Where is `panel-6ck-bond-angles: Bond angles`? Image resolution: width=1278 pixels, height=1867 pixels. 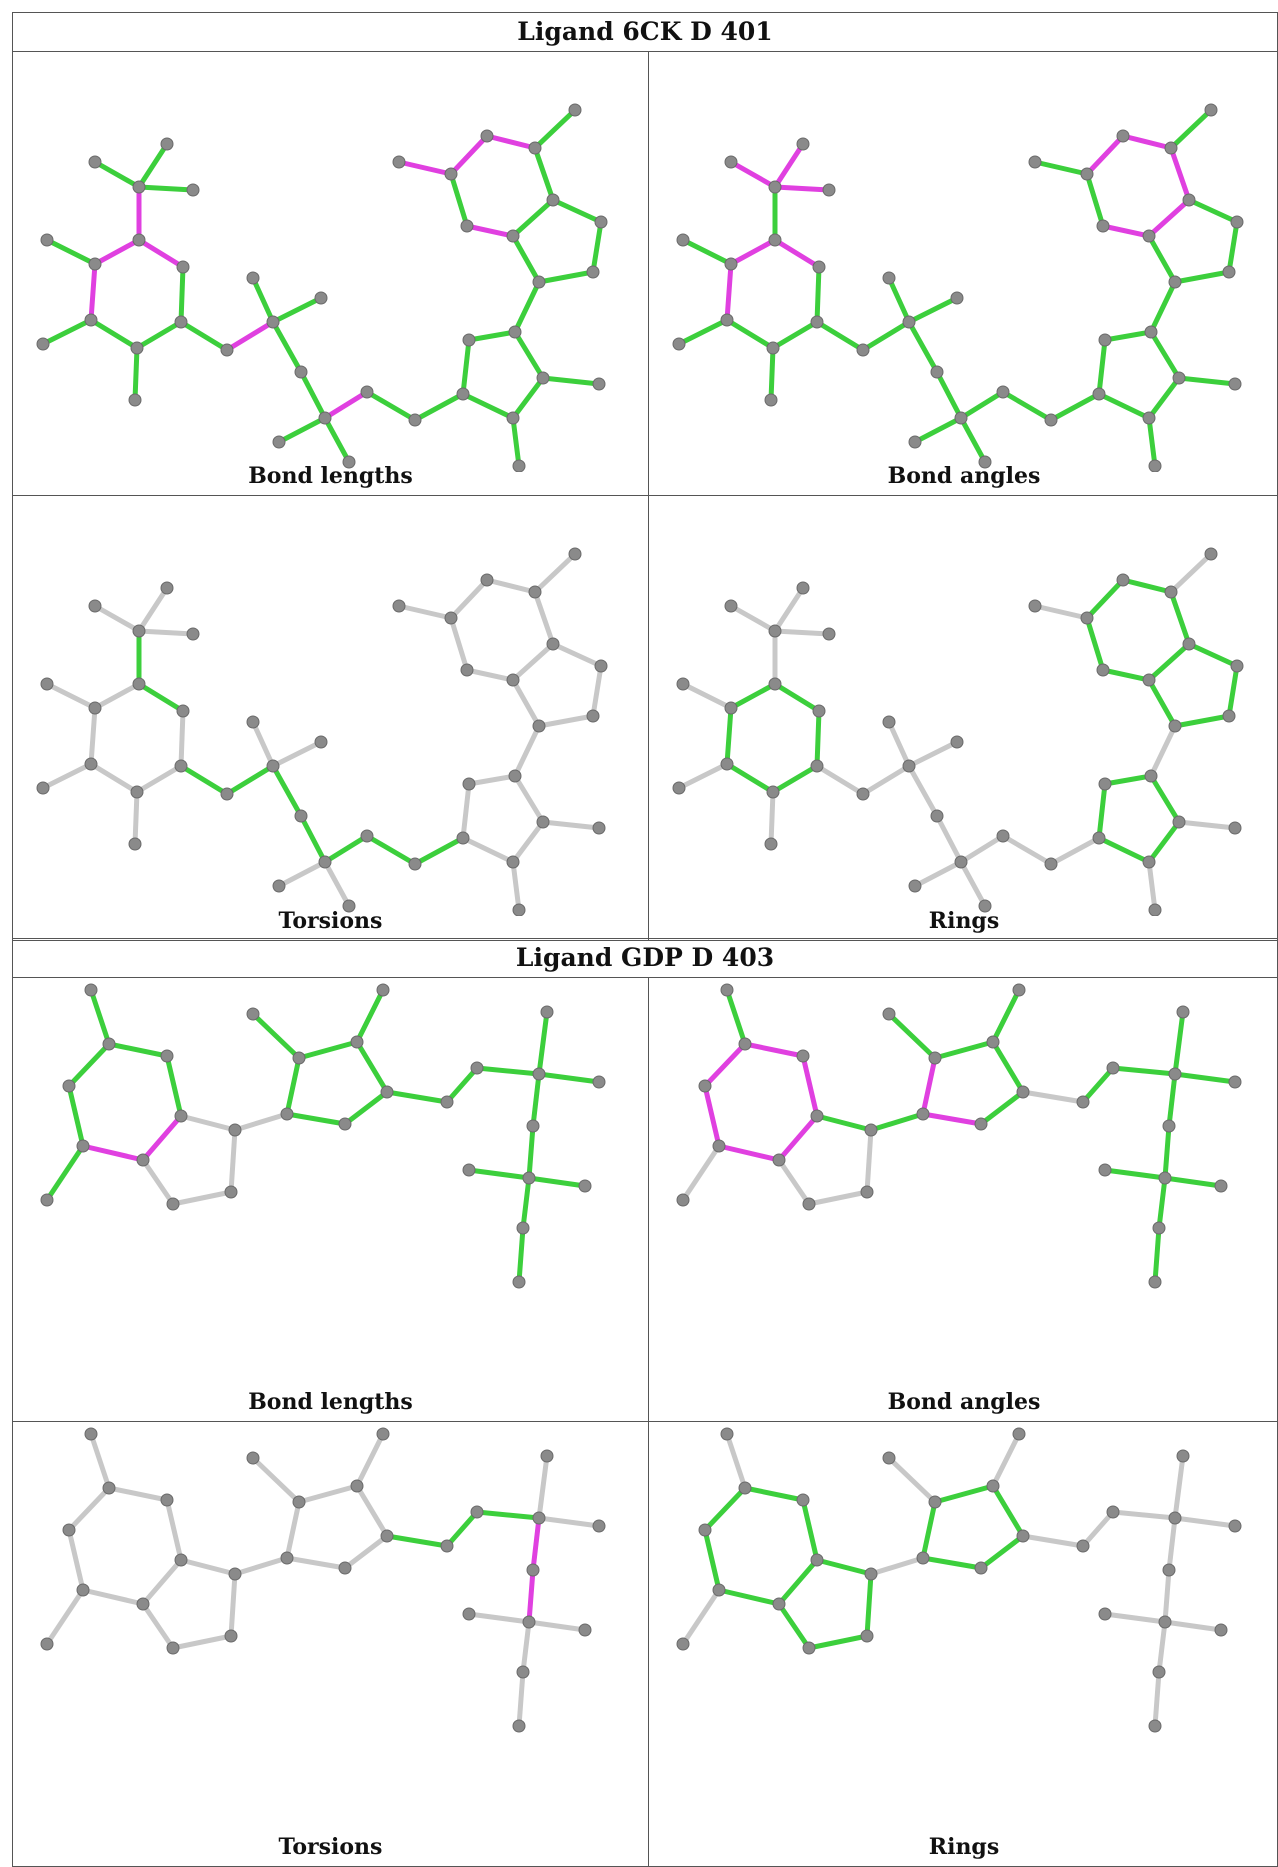 panel-6ck-bond-angles: Bond angles is located at coordinates (963, 274).